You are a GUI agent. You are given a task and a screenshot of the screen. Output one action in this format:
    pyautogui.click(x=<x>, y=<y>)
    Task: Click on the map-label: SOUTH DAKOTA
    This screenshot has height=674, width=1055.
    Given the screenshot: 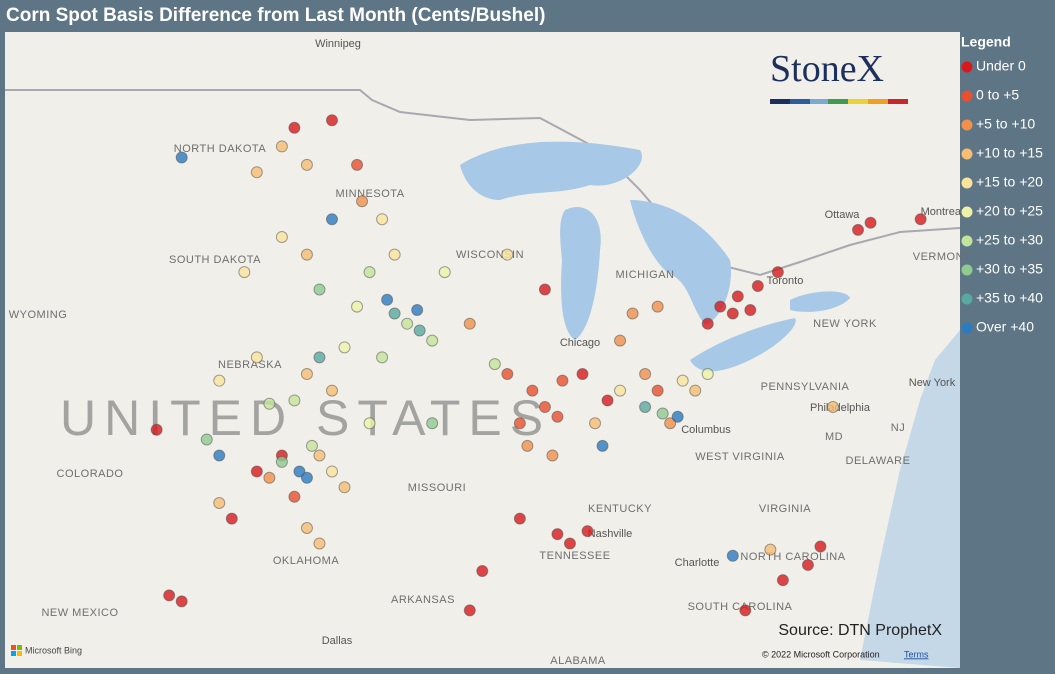 What is the action you would take?
    pyautogui.click(x=215, y=260)
    